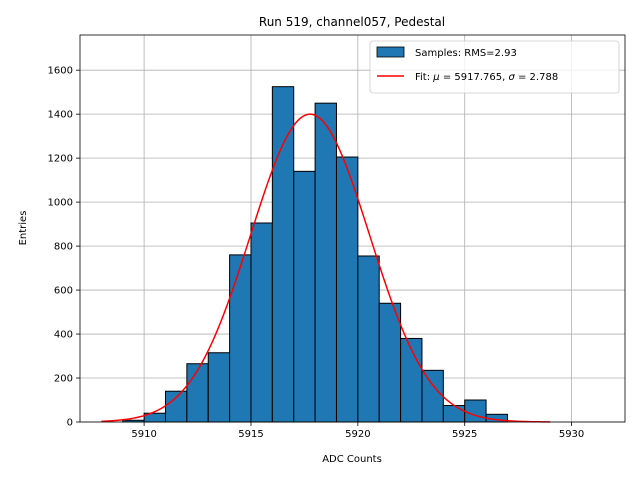 The image size is (640, 480). I want to click on x-axis-label: ADC Counts, so click(352, 459).